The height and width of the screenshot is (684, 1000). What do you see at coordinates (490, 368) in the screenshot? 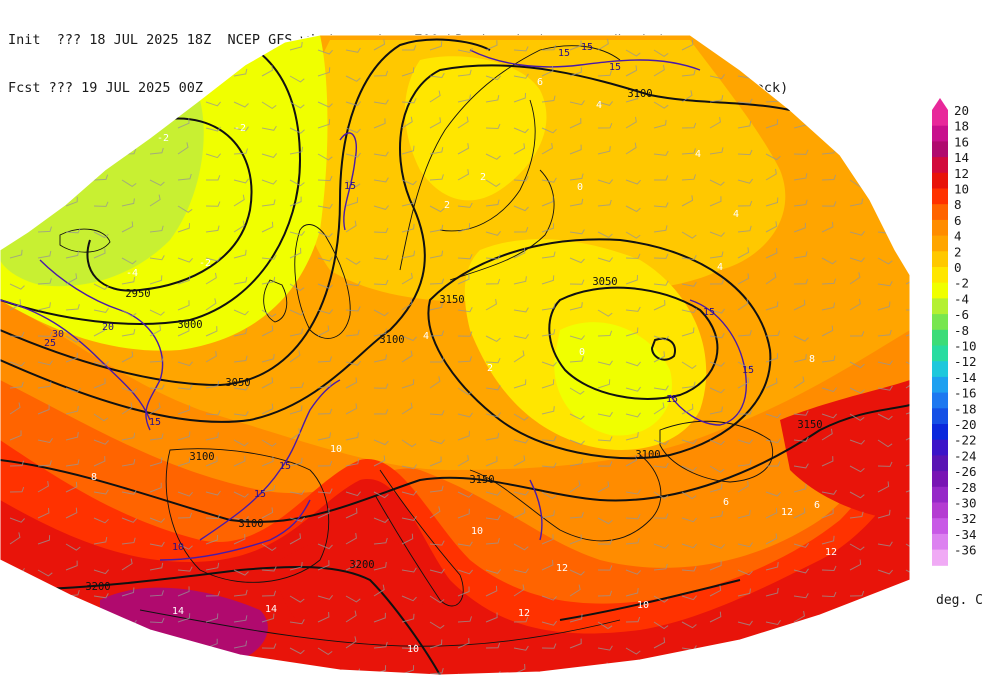
I see `temperature-label: 2` at bounding box center [490, 368].